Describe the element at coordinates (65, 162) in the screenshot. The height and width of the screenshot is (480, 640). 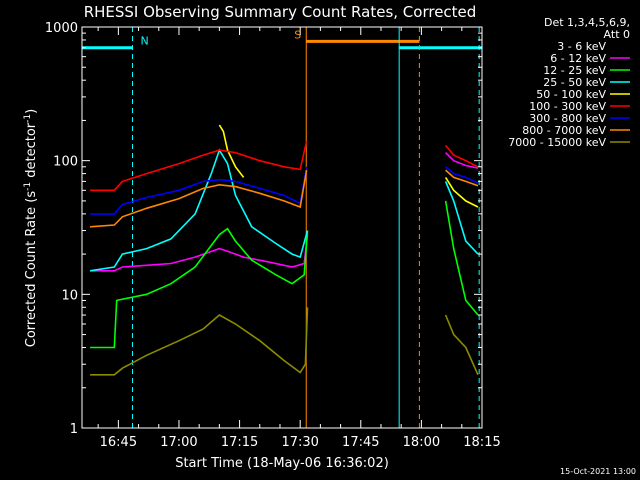
I see `y-tick-label: 100` at that location.